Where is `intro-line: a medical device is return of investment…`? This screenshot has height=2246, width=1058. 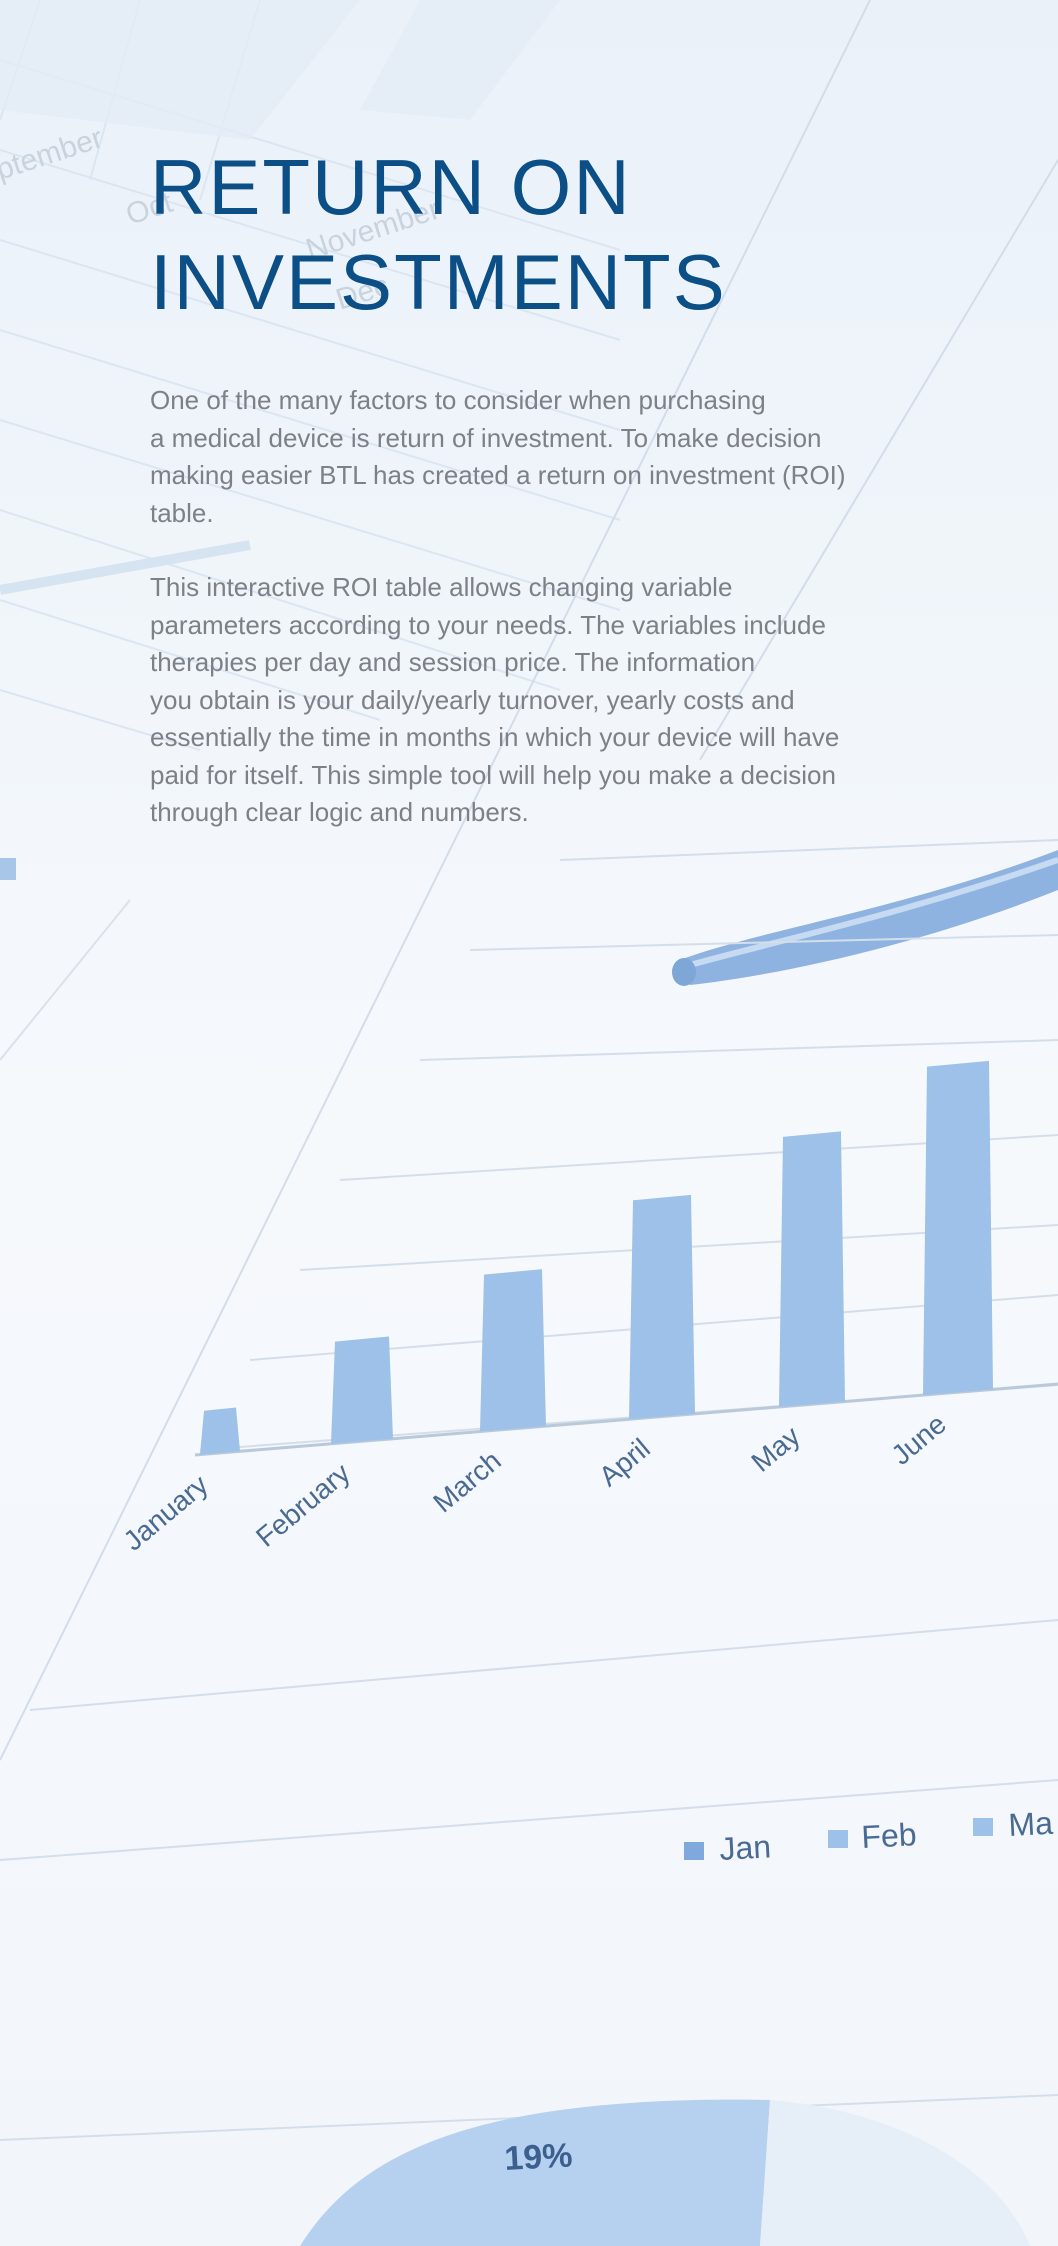
intro-line: a medical device is return of investment… is located at coordinates (486, 437).